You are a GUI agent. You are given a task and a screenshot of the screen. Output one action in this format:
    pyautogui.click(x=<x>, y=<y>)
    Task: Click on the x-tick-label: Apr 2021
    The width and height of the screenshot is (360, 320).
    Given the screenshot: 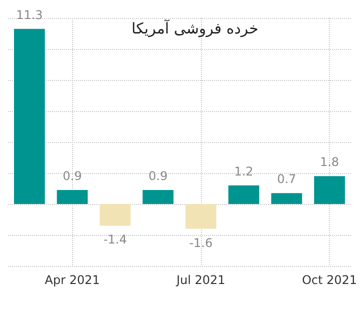 What is the action you would take?
    pyautogui.click(x=72, y=280)
    